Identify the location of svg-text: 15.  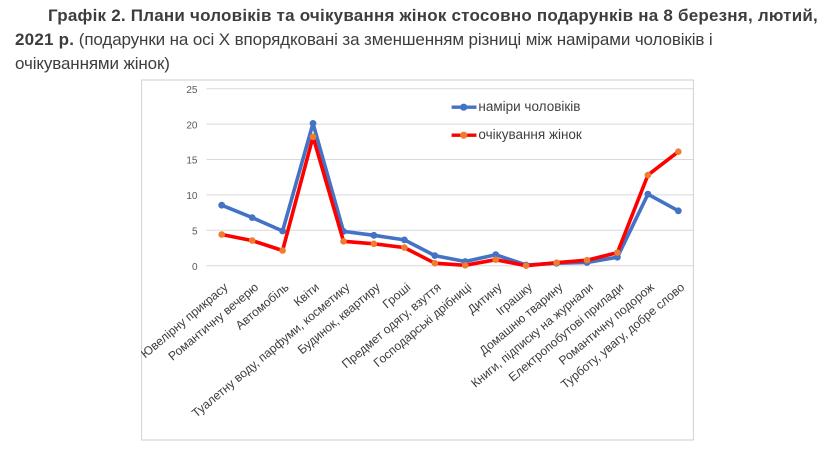
(192, 161).